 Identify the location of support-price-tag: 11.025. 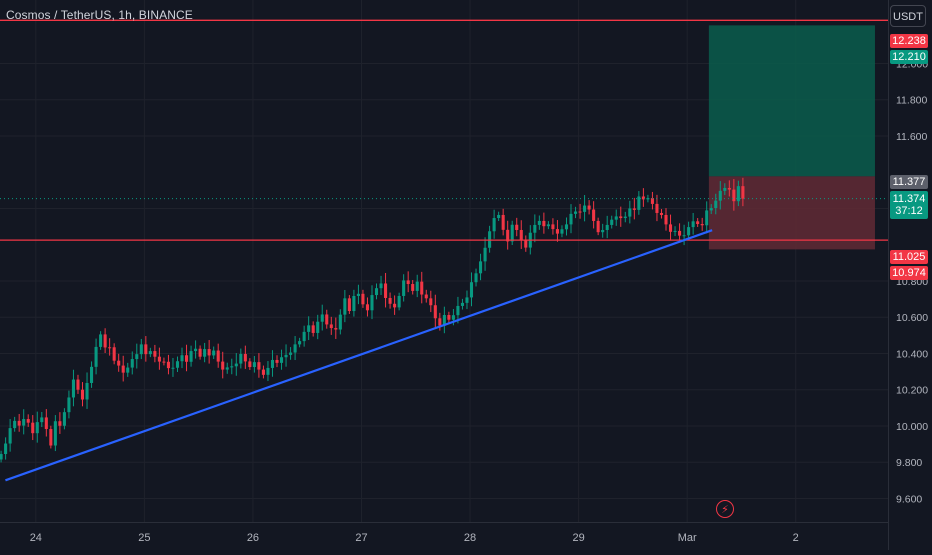
(909, 257).